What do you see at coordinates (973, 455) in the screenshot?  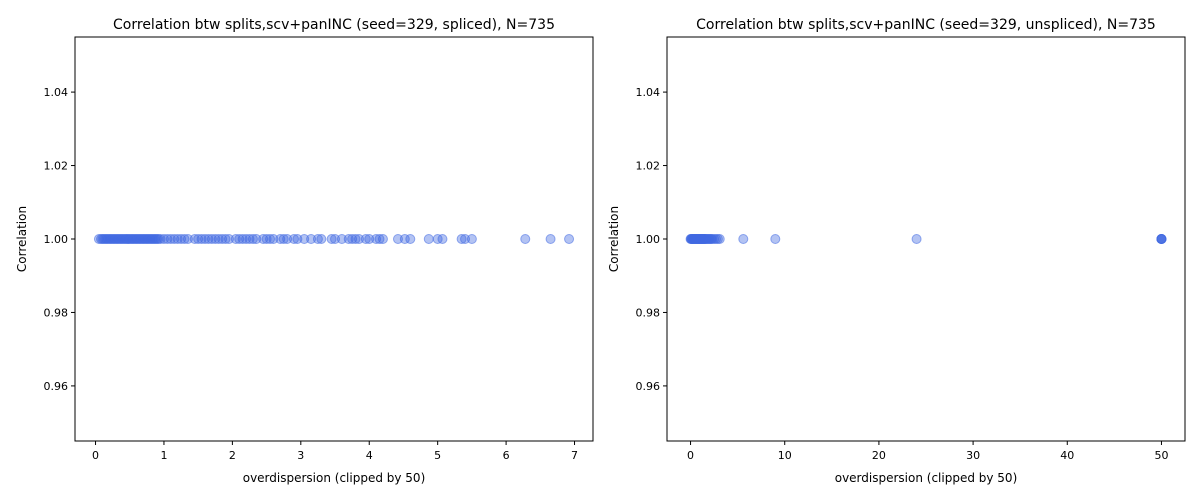 I see `x-tick-label: 30` at bounding box center [973, 455].